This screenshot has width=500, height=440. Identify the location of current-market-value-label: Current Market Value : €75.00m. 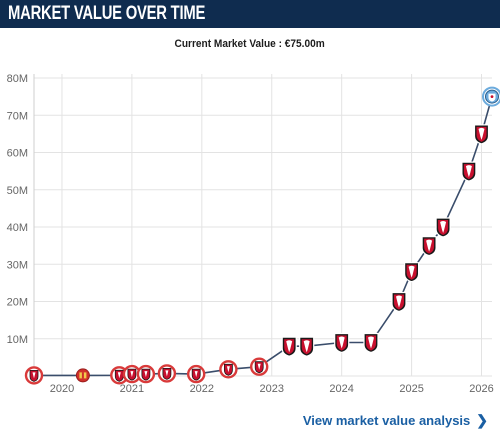
(250, 44).